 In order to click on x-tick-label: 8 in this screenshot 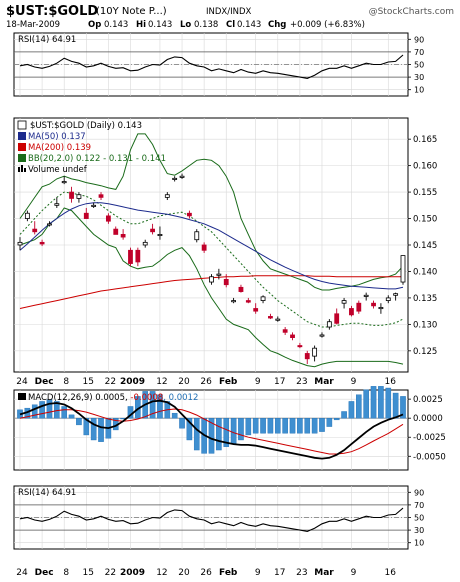, I will do `click(66, 573)`.